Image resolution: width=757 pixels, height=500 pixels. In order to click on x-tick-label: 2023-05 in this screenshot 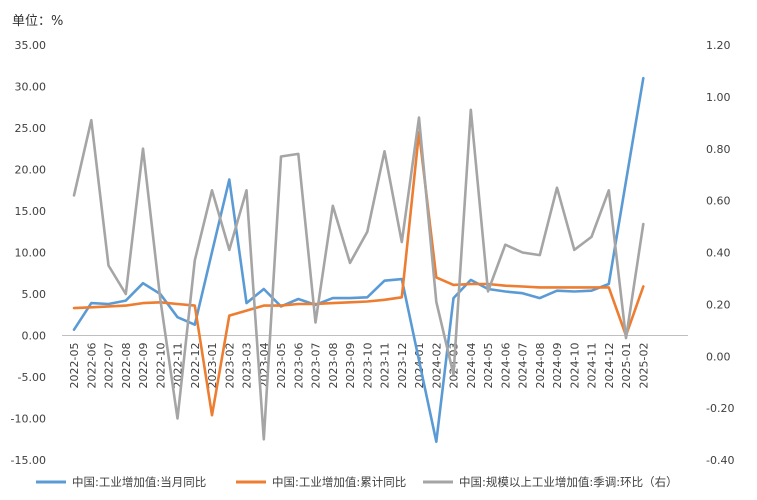, I will do `click(281, 366)`.